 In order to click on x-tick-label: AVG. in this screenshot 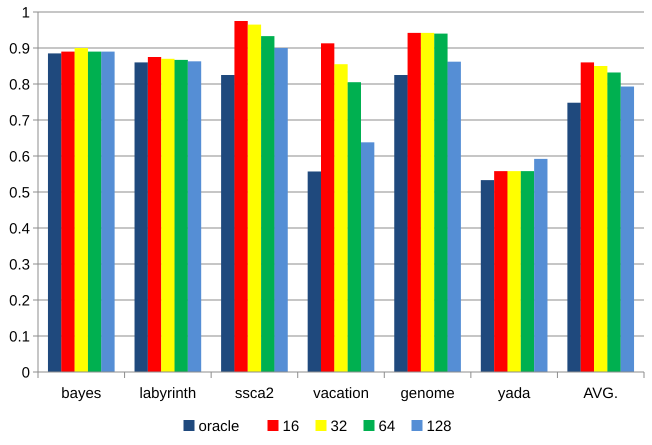, I will do `click(600, 393)`.